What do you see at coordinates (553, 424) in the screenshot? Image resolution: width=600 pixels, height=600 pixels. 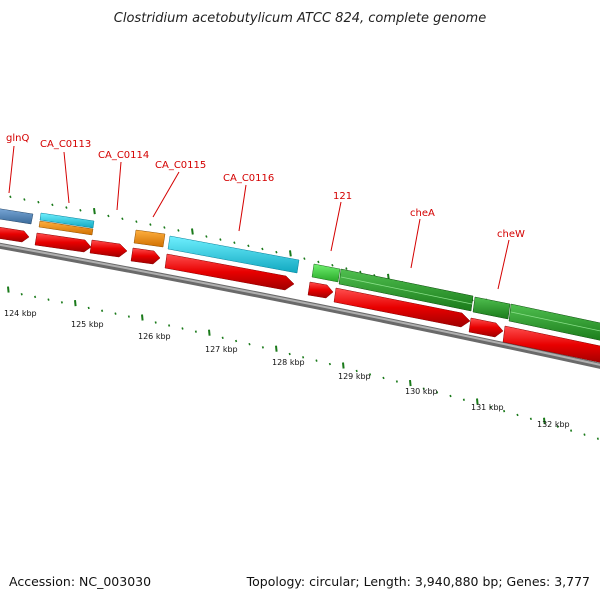 I see `scale-label: 132 kbp` at bounding box center [553, 424].